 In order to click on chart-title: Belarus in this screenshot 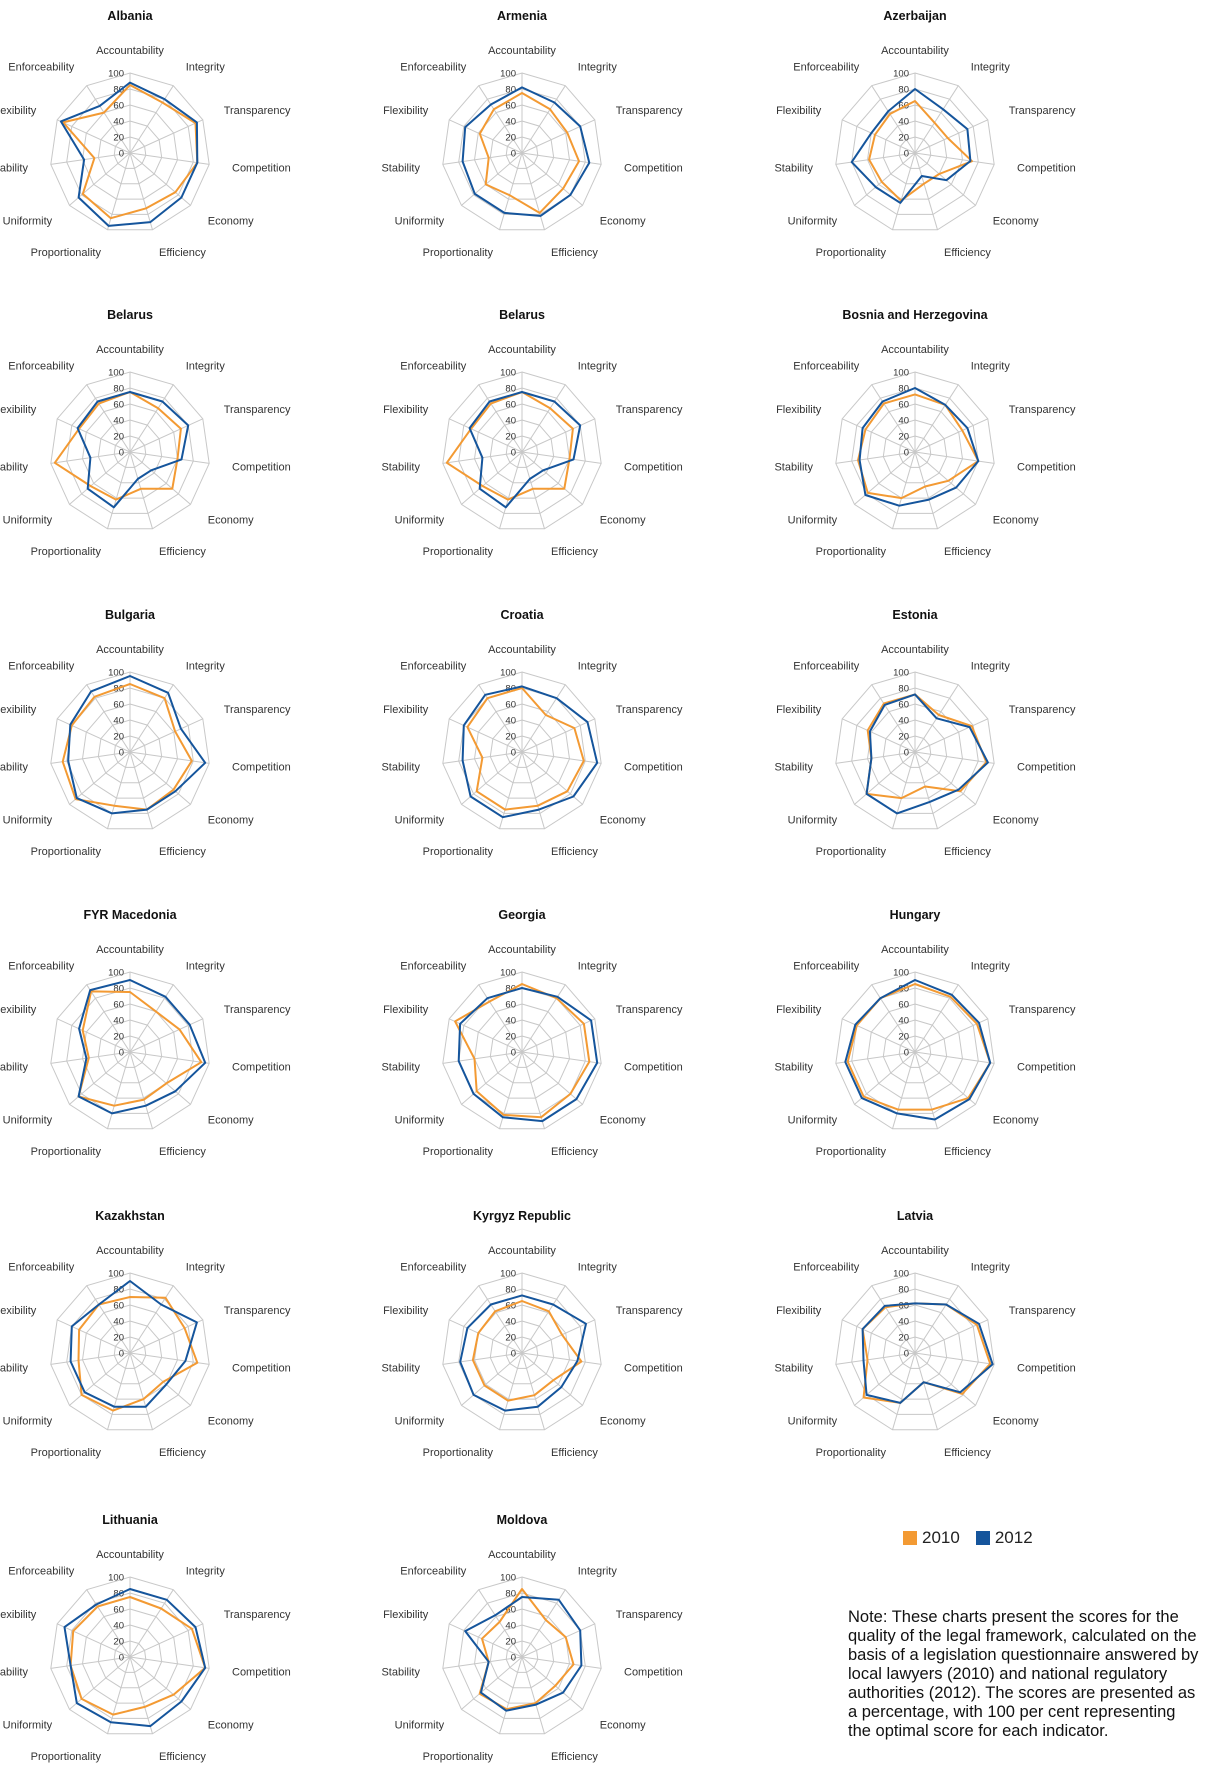, I will do `click(522, 315)`.